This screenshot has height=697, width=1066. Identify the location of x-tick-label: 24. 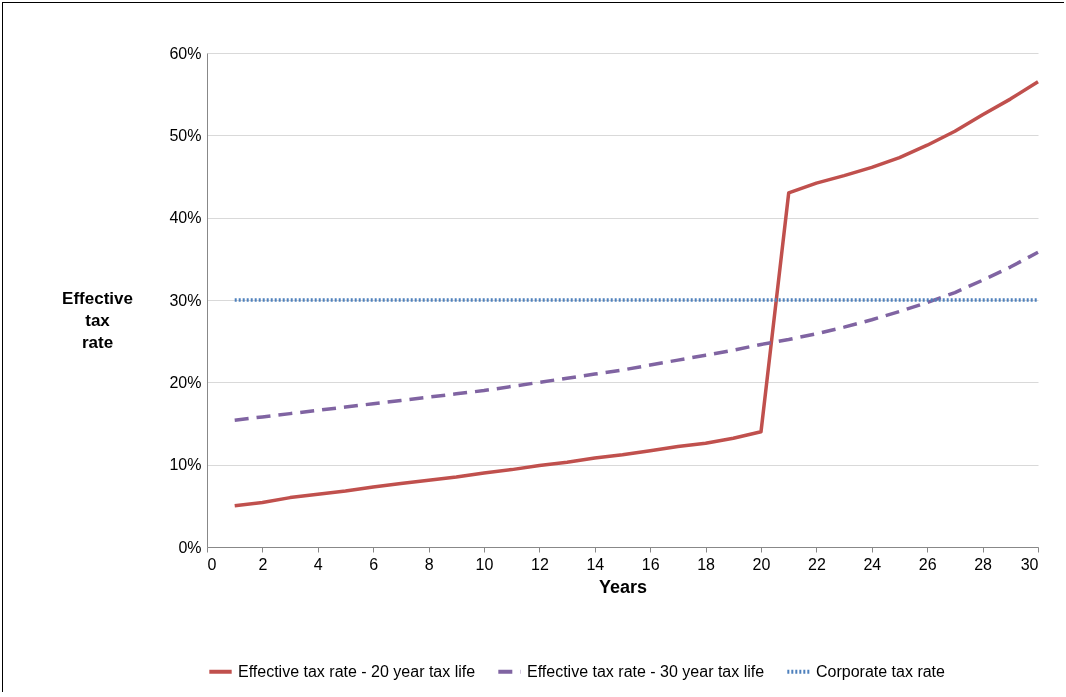
(872, 564).